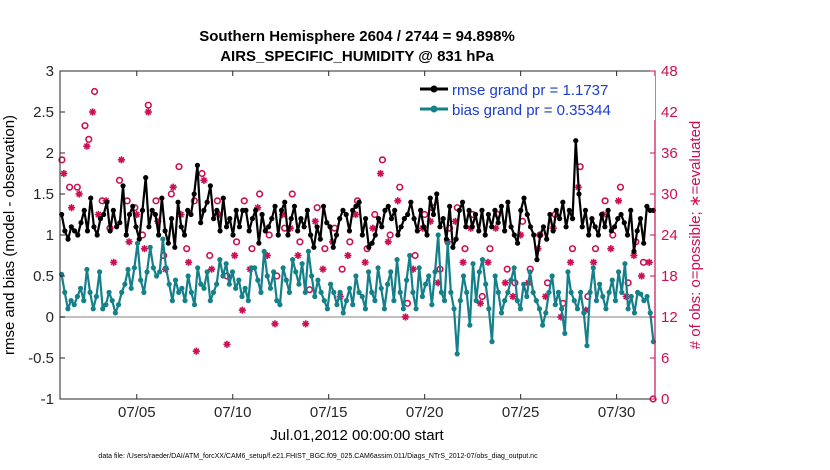  What do you see at coordinates (357, 435) in the screenshot?
I see `x-axis-label: Jul.01,2012 00:00:00 start` at bounding box center [357, 435].